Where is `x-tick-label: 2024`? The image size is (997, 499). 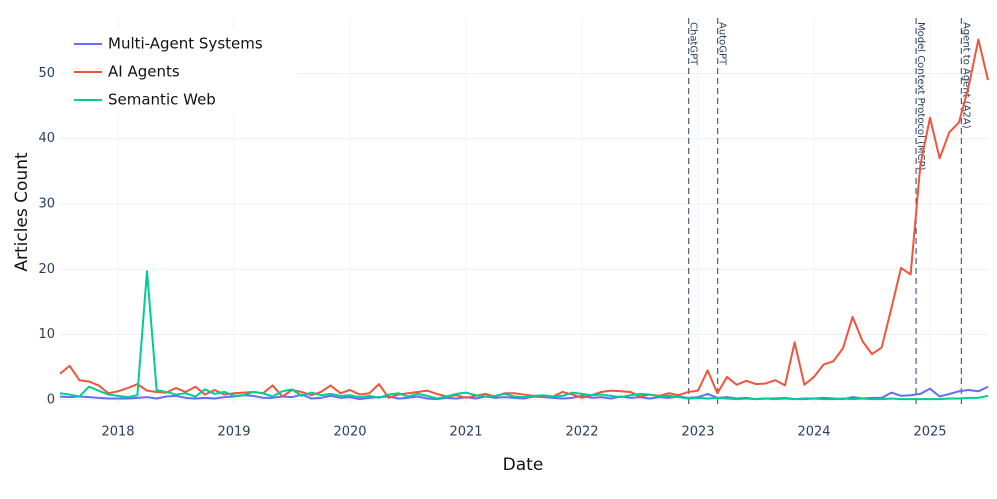
x-tick-label: 2024 is located at coordinates (813, 432).